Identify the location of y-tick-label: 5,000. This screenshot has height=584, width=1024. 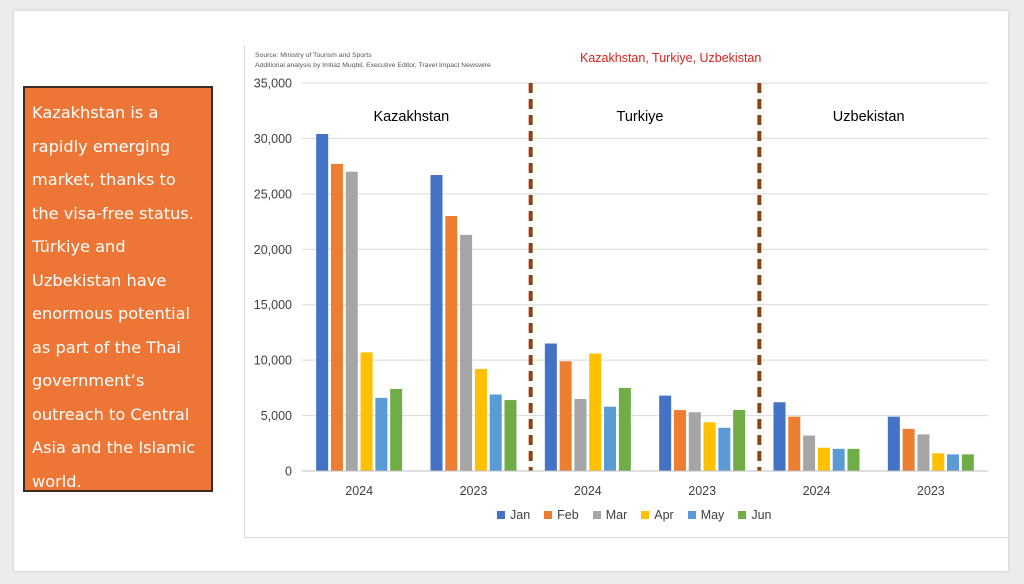
(276, 416).